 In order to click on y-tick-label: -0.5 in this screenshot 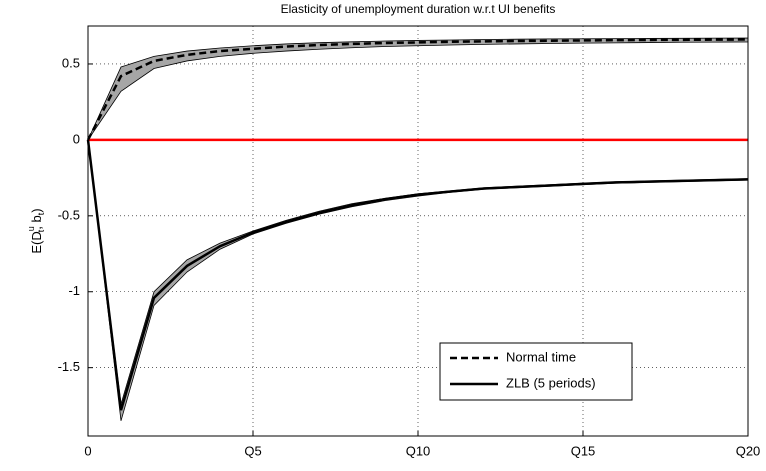, I will do `click(69, 214)`.